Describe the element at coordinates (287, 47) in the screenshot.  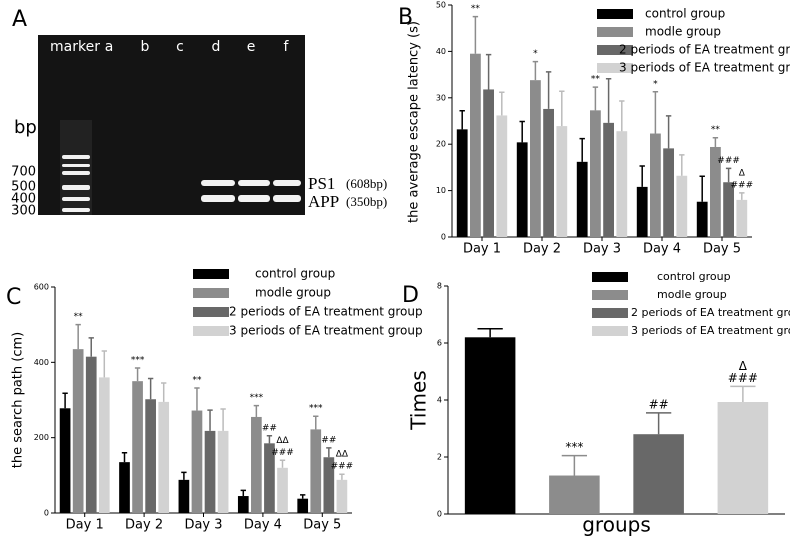
I see `lane-label: f` at that location.